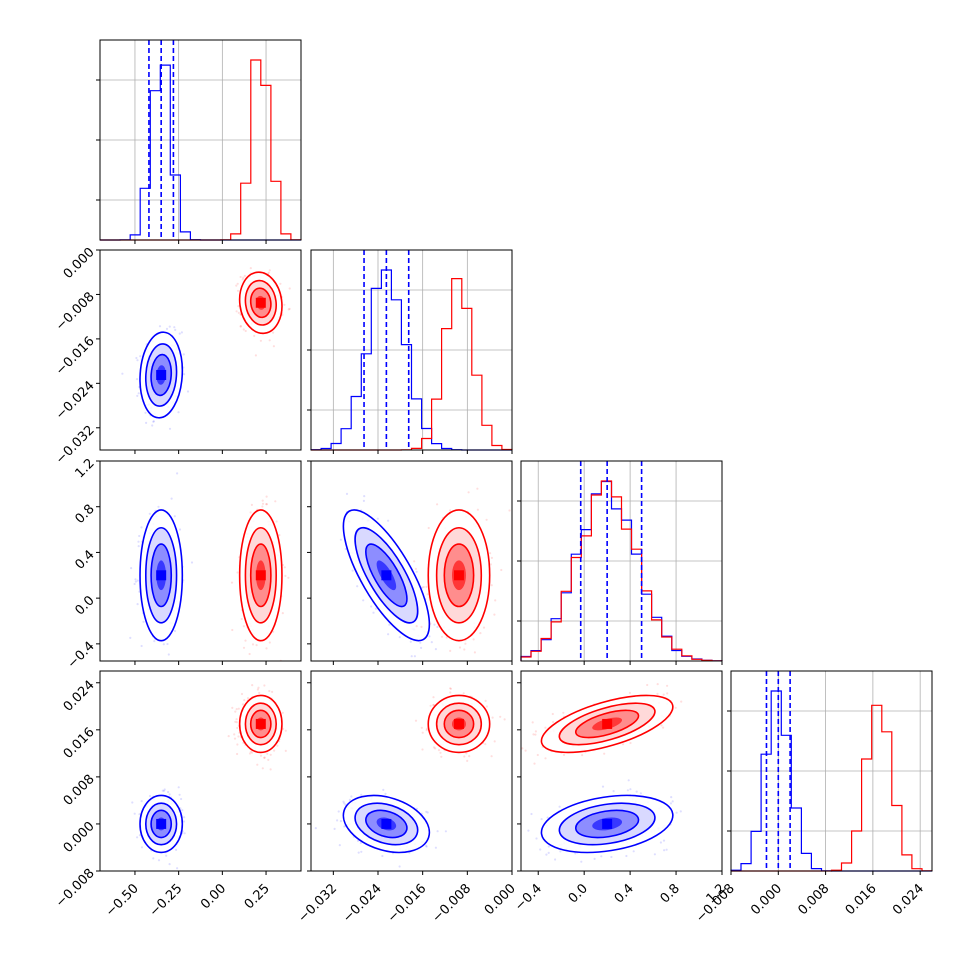 This screenshot has width=970, height=970. Describe the element at coordinates (528, 897) in the screenshot. I see `xtick-label-2-0: −0.4` at that location.